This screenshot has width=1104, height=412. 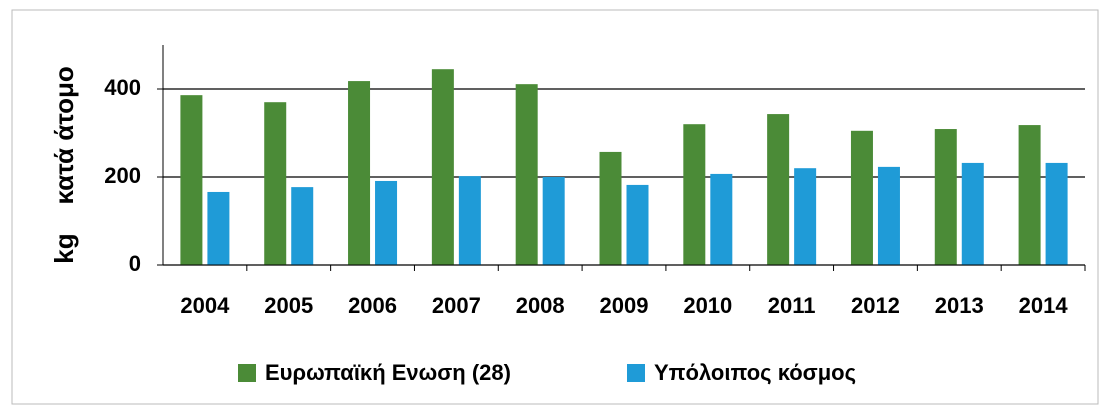 What do you see at coordinates (792, 305) in the screenshot?
I see `x-tick-label: 2011` at bounding box center [792, 305].